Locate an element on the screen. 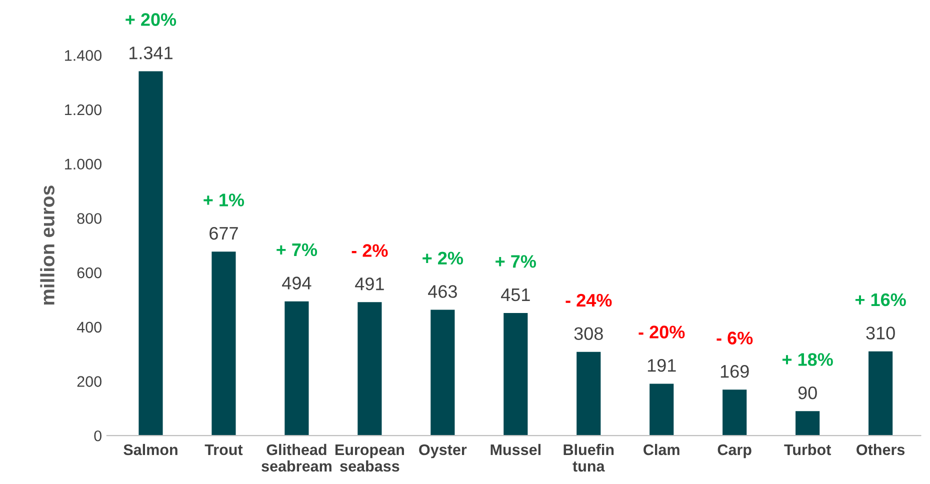 This screenshot has height=484, width=930. data-label: 308 is located at coordinates (588, 333).